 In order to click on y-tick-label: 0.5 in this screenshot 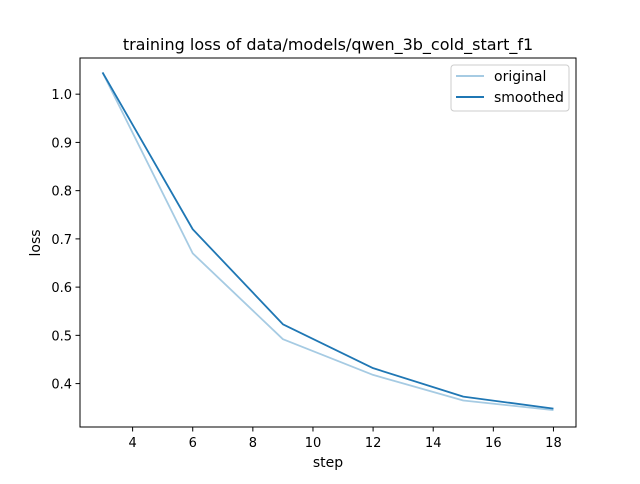, I will do `click(61, 336)`.